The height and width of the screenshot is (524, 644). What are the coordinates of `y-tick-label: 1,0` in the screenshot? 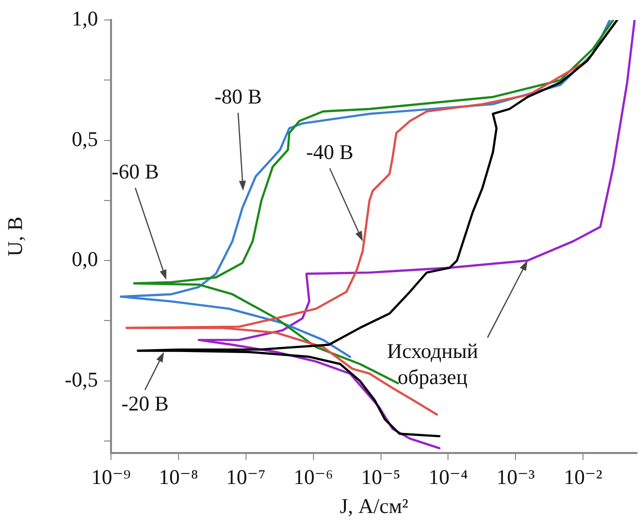 It's located at (85, 18).